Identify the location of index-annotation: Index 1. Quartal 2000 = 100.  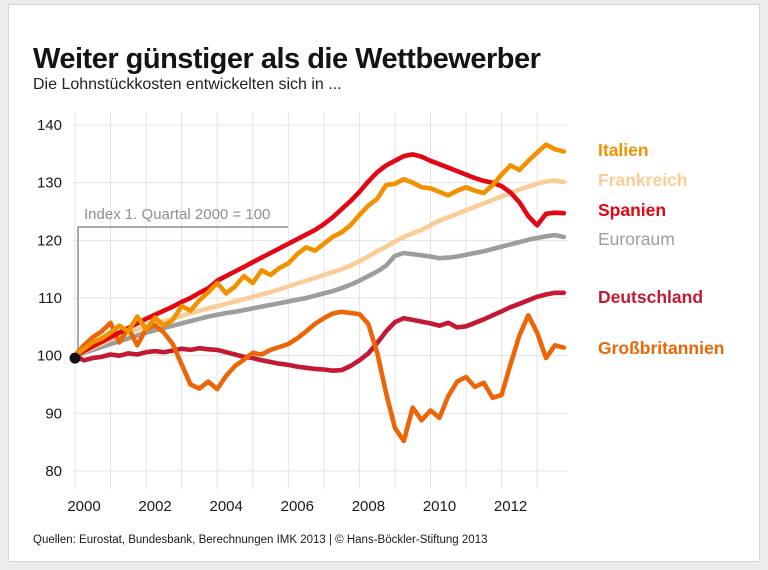
(177, 214).